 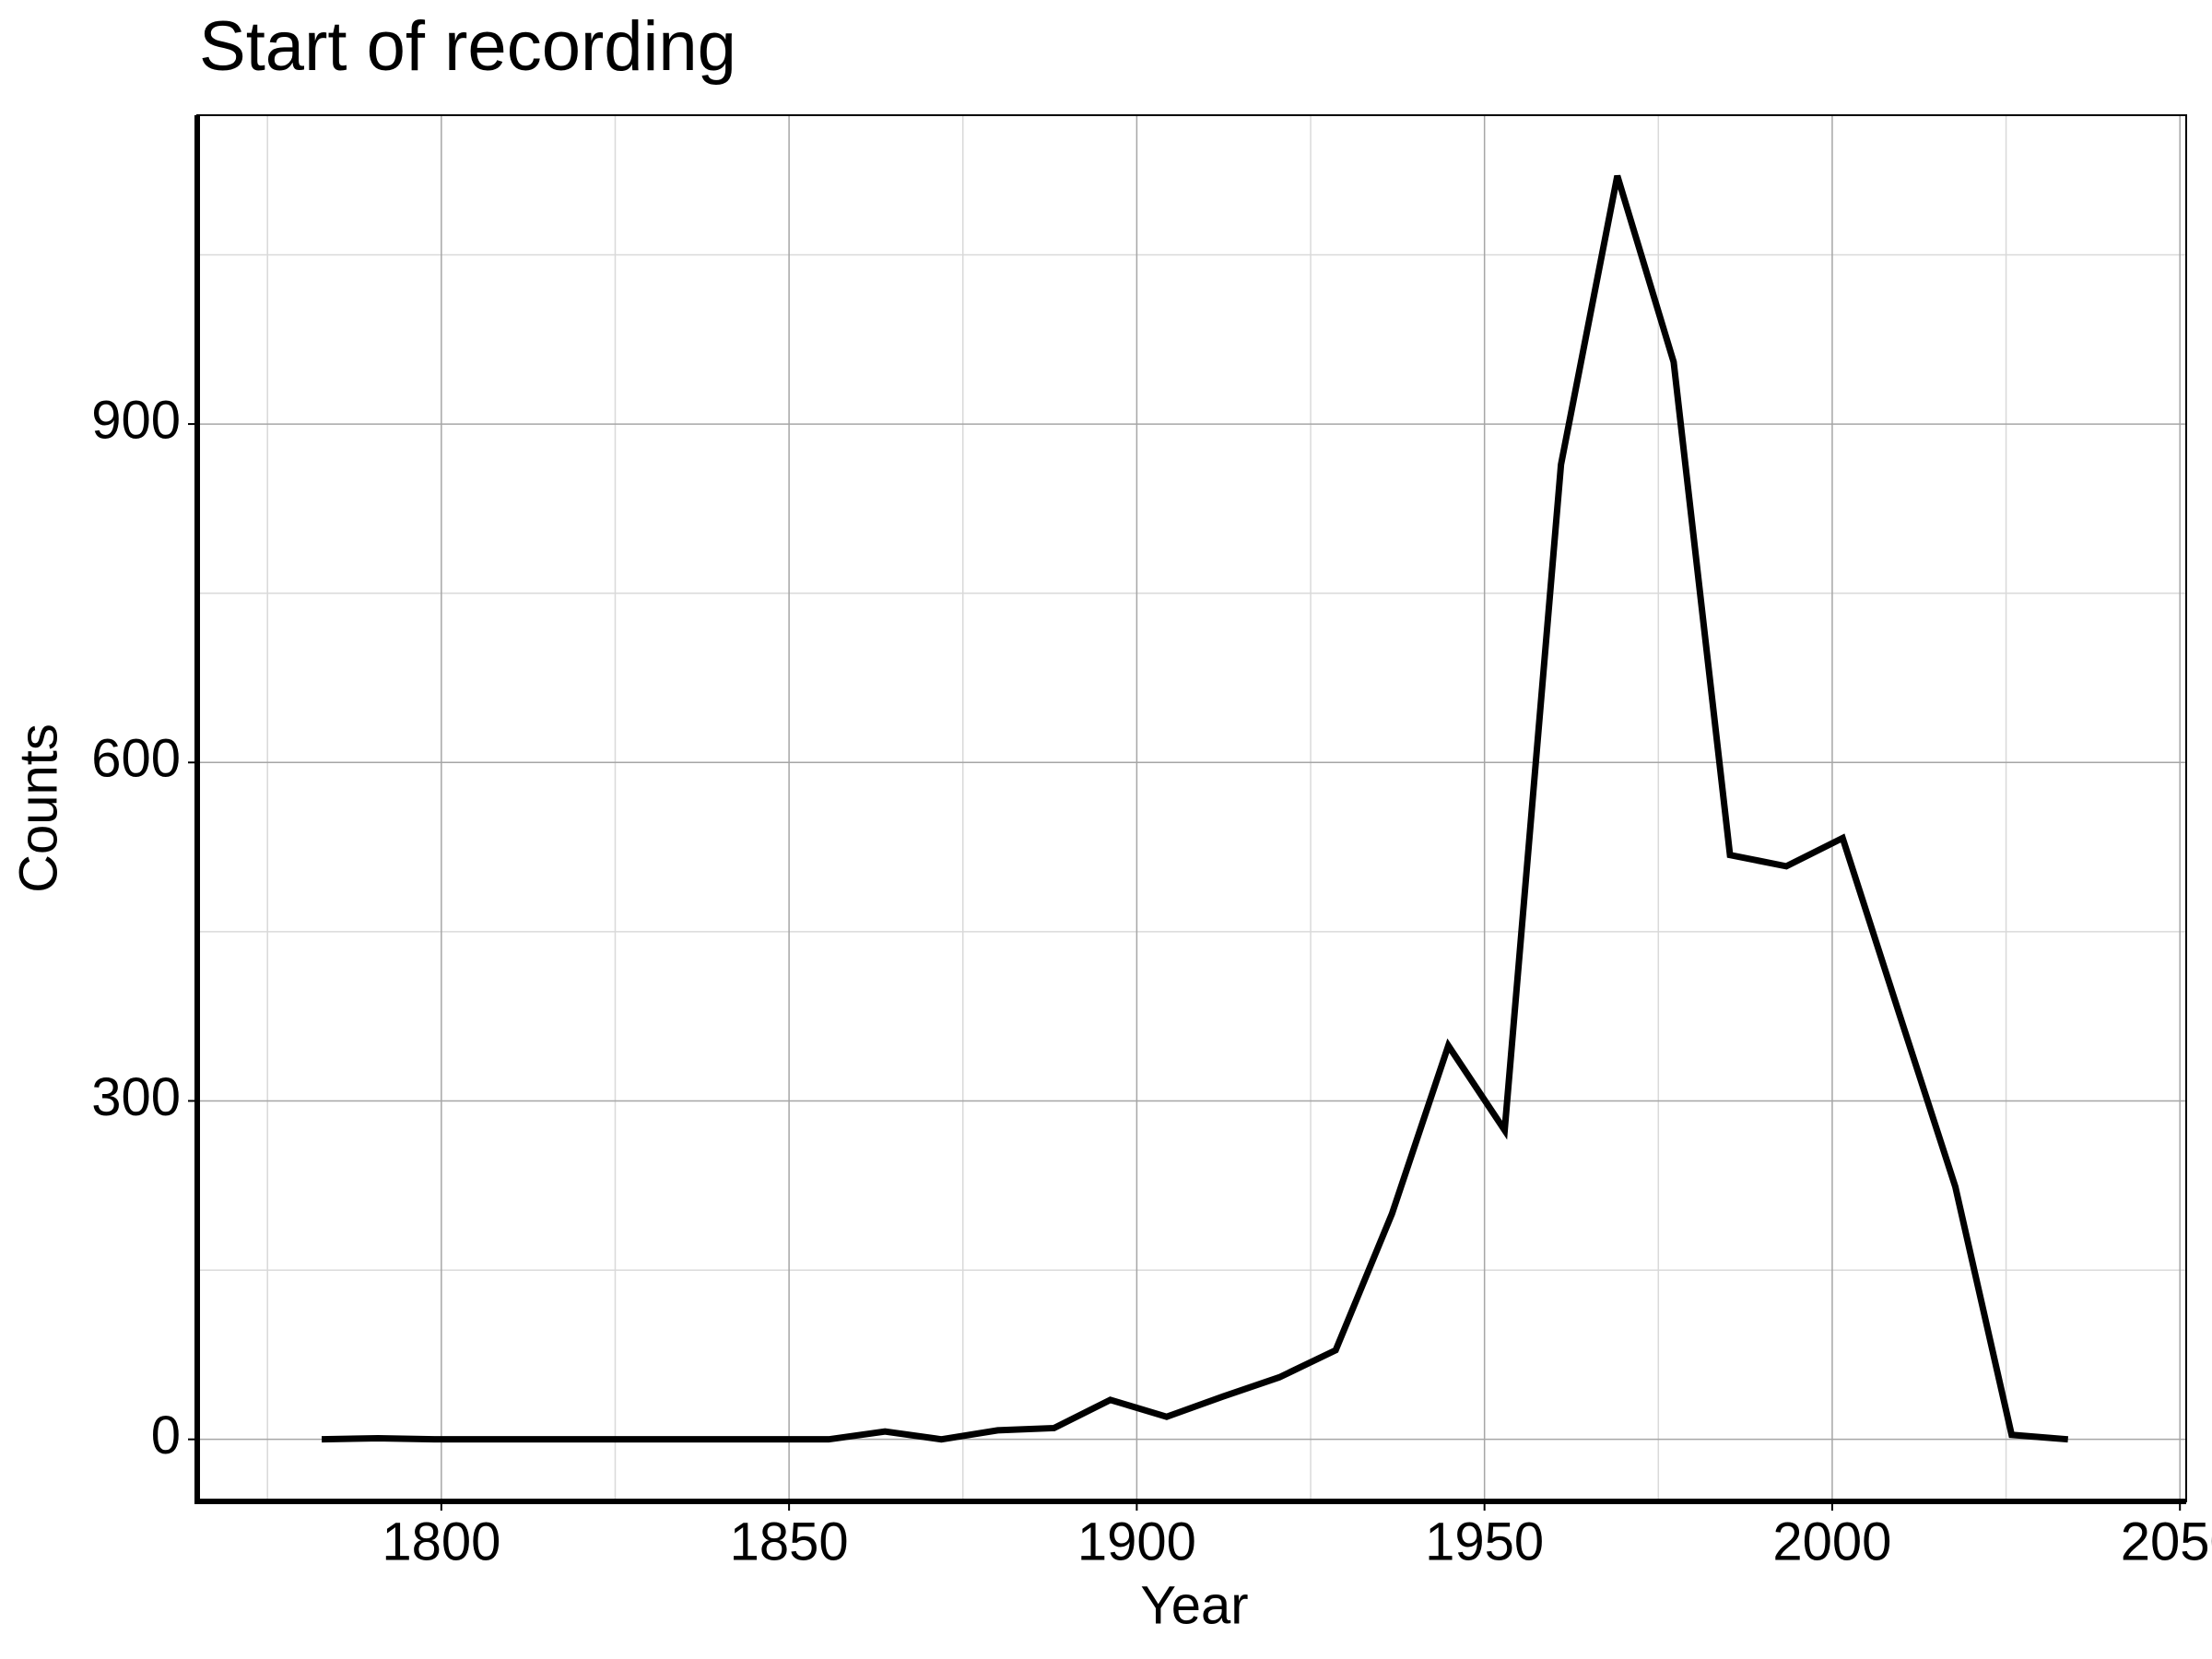 I want to click on y-tick-label: 900, so click(x=136, y=420).